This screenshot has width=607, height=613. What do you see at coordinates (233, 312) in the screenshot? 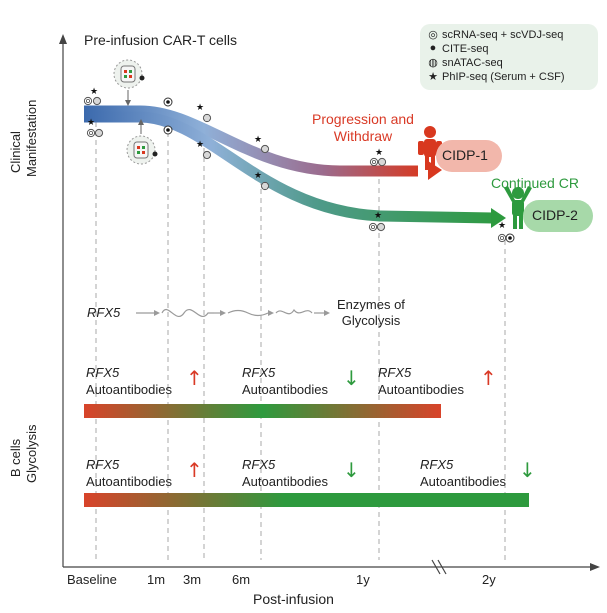
I see `rfx5-pathway` at bounding box center [233, 312].